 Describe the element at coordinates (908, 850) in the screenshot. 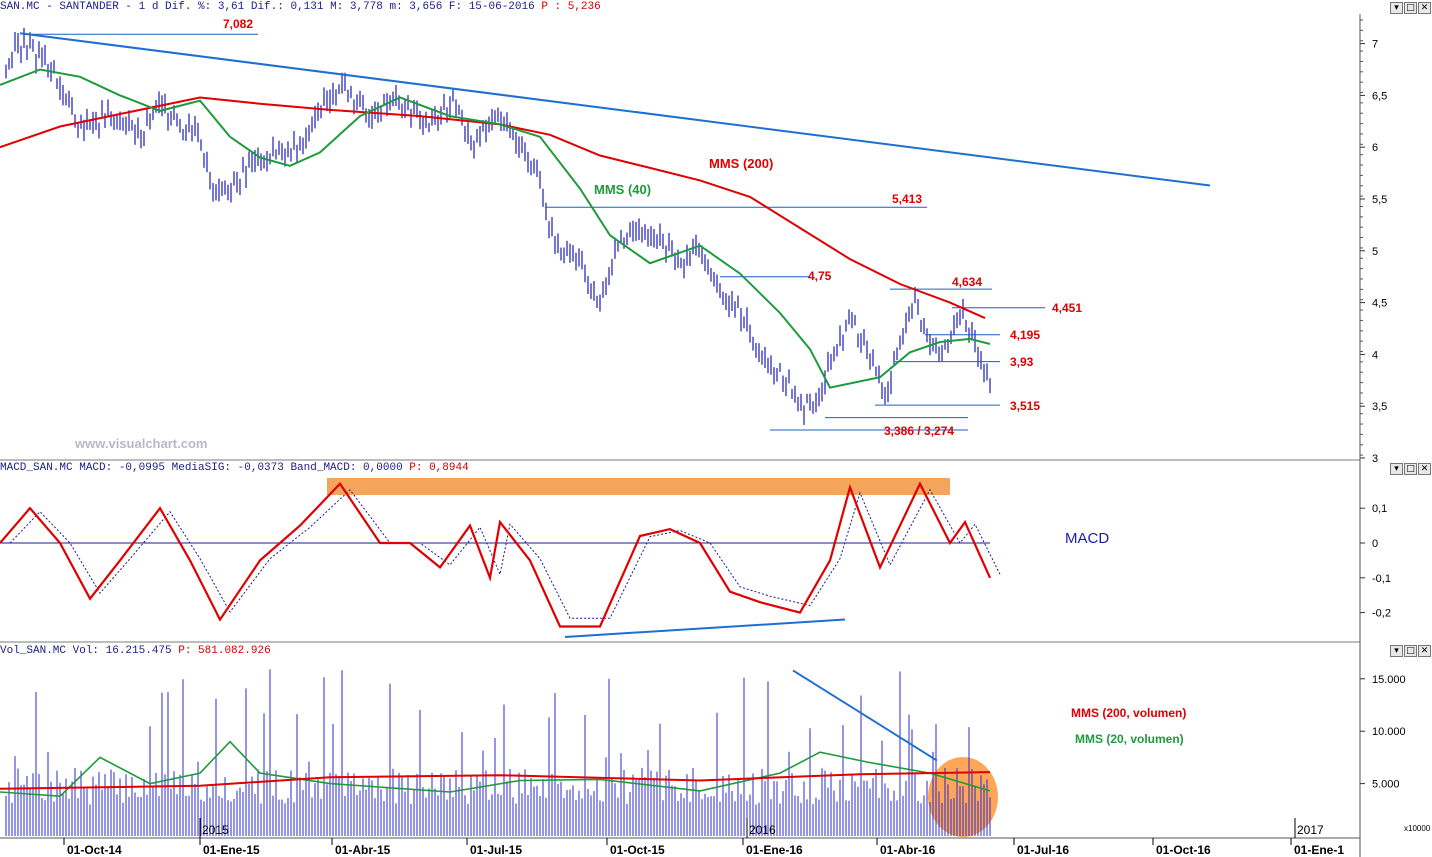

I see `x-tick-label: 01-Abr-16` at that location.